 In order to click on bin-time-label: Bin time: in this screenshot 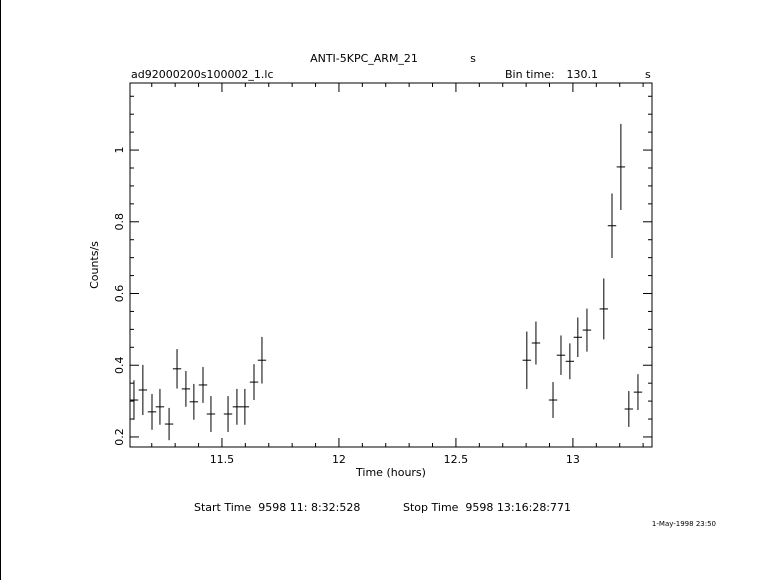, I will do `click(530, 74)`.